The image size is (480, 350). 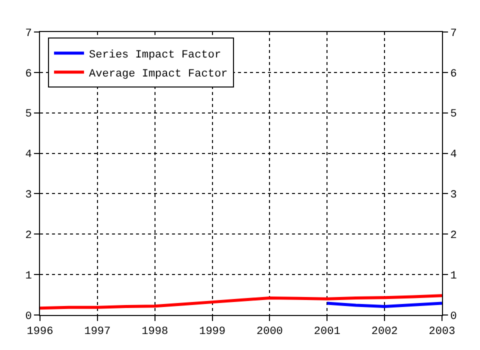 I want to click on y2-tick-label: 2, so click(x=453, y=236).